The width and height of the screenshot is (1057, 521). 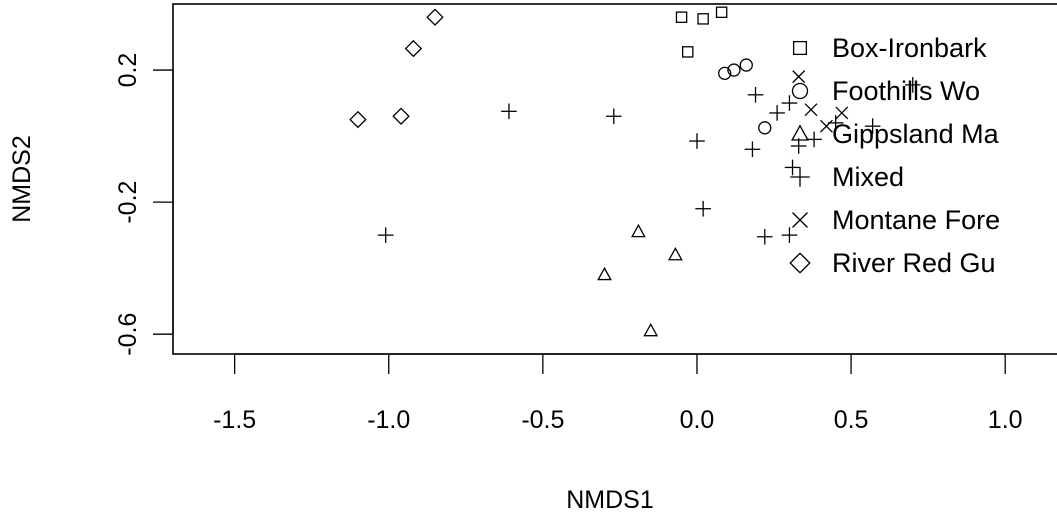 I want to click on x-tick-label: 1.0, so click(x=1005, y=420).